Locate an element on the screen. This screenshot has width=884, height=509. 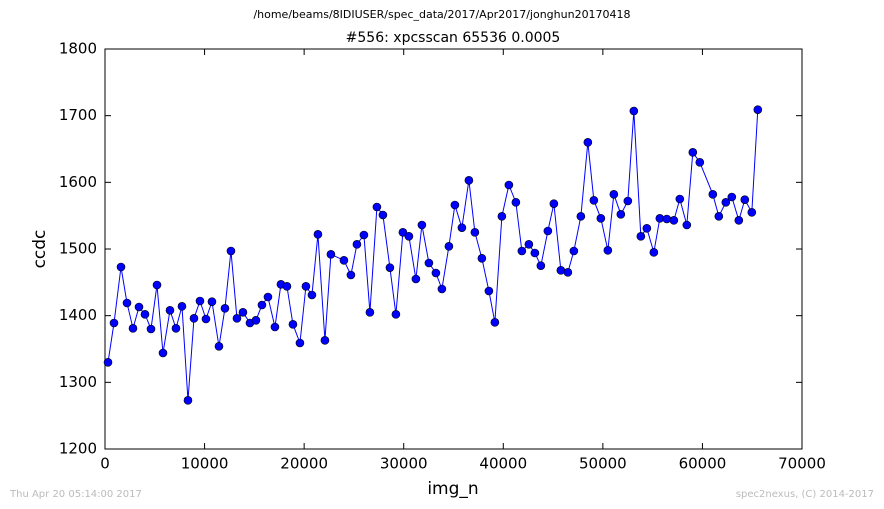
x-tick-label: 10000 is located at coordinates (205, 464).